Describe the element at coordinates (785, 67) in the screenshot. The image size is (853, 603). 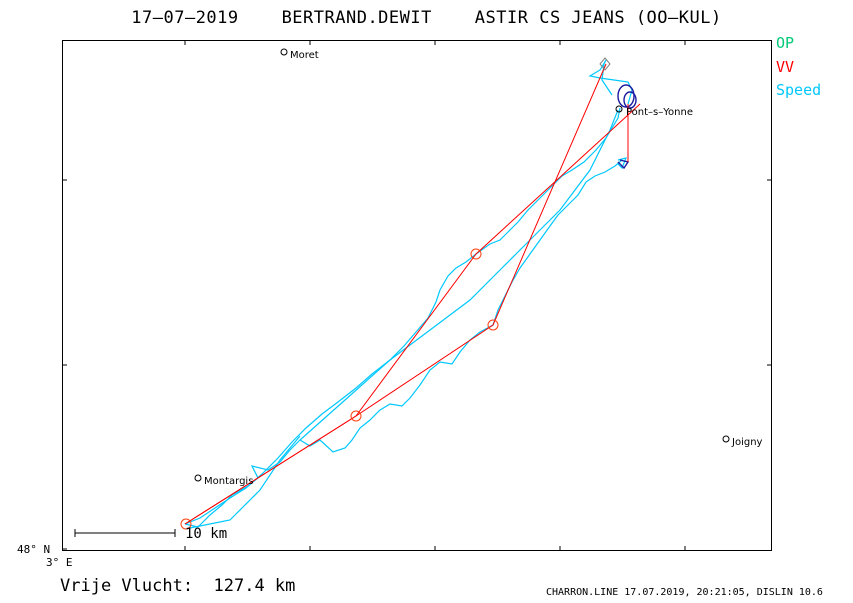
I see `legend-vv: VV` at that location.